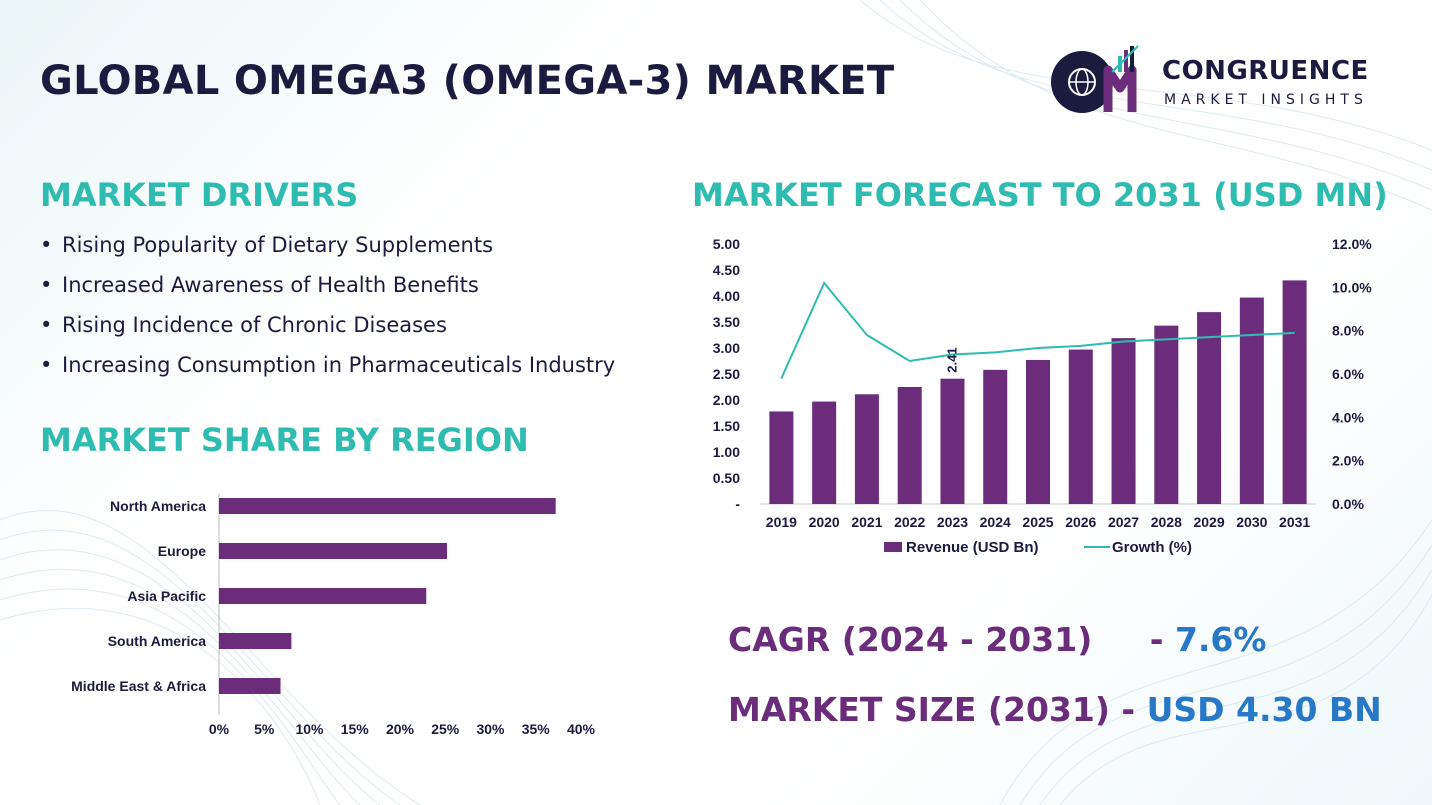 Image resolution: width=1432 pixels, height=805 pixels. Describe the element at coordinates (1348, 331) in the screenshot. I see `forecast-right-tick-label: 8.0%` at that location.